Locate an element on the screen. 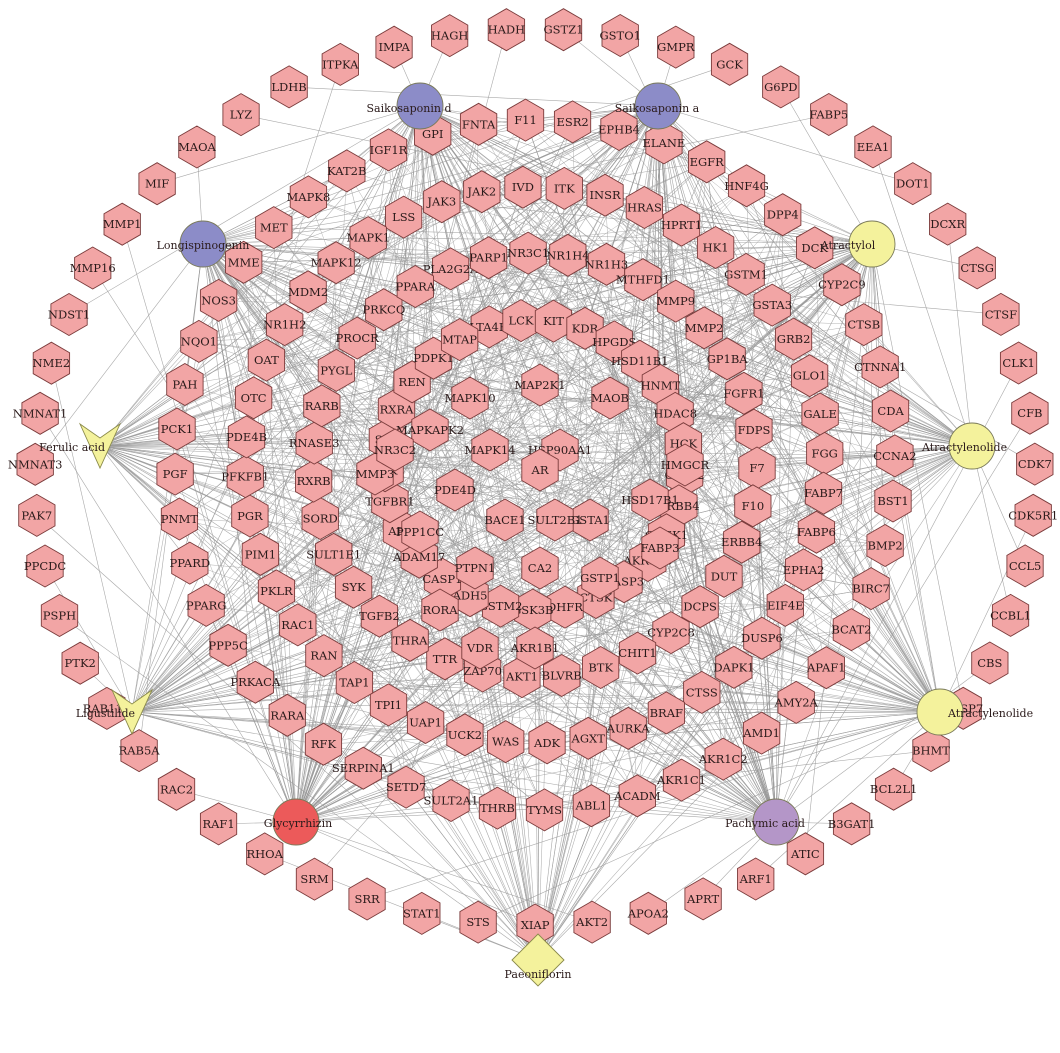  target-node-pgf: PGF is located at coordinates (175, 474).